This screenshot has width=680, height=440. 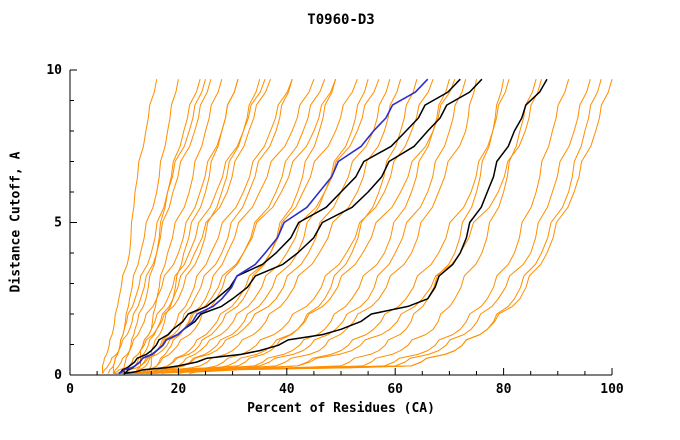 I want to click on y-axis-label: Distance Cutoff, A, so click(x=16, y=222).